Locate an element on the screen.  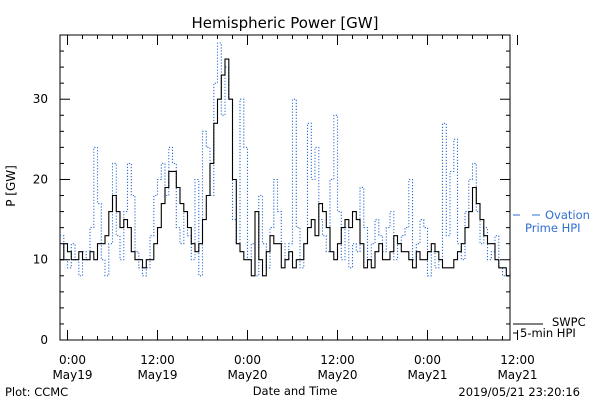
y-tick-label: 10 is located at coordinates (40, 260).